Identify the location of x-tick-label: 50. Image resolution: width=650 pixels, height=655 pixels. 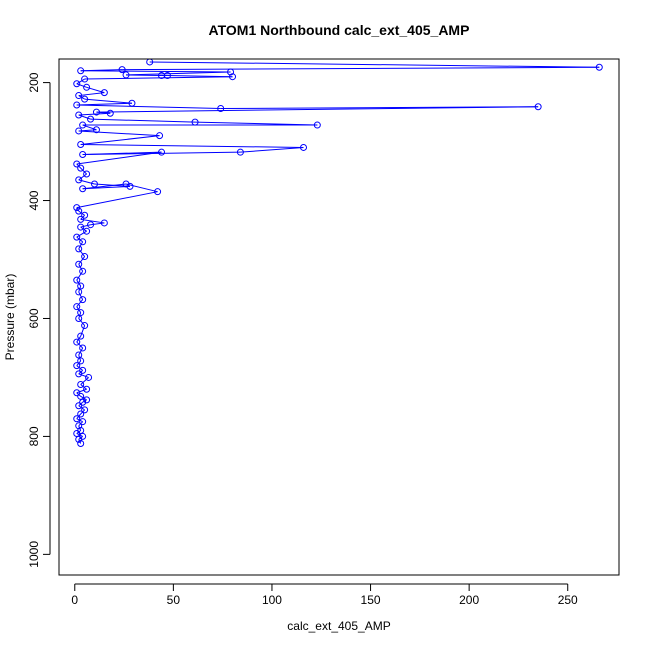
(174, 600).